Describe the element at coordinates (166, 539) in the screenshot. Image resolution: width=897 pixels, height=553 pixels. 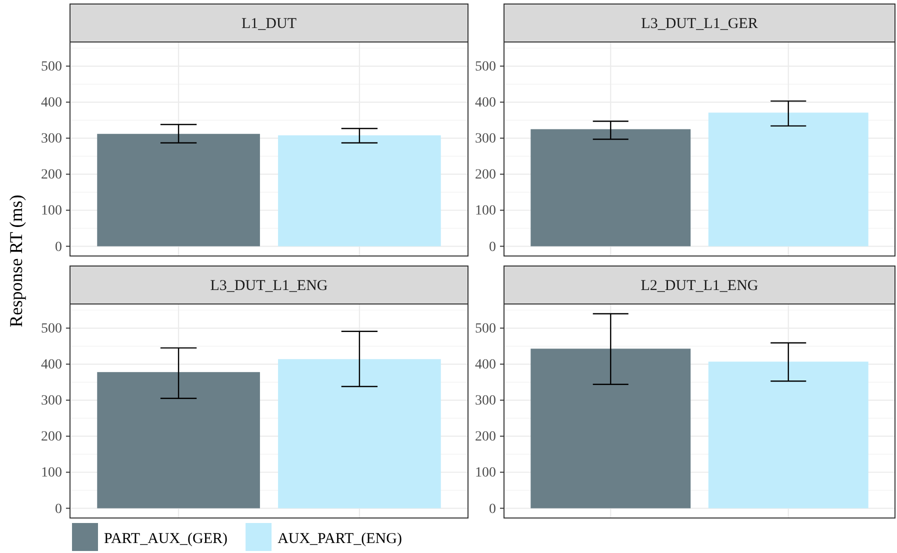
I see `legend-label: PART_AUX_(GER)` at that location.